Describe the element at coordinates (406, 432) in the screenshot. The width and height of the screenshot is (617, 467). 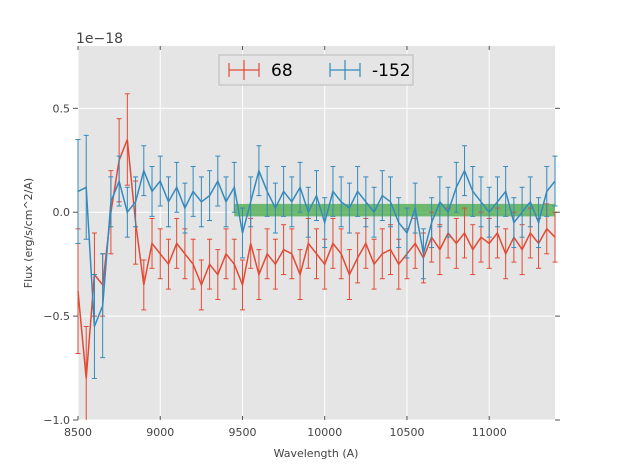
I see `x-tick-label-4: 10500` at that location.